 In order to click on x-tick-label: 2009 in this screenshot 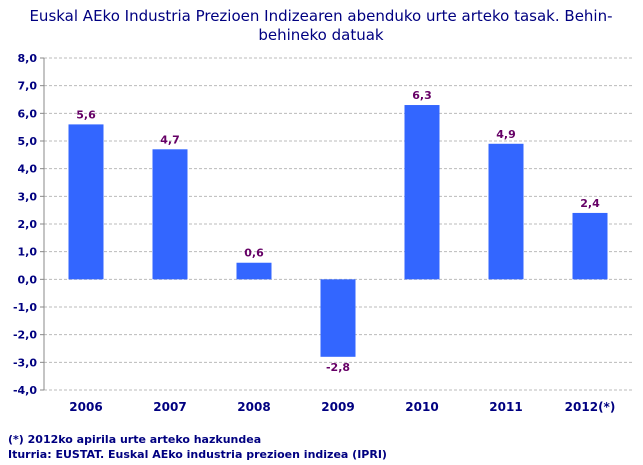, I will do `click(337, 407)`.